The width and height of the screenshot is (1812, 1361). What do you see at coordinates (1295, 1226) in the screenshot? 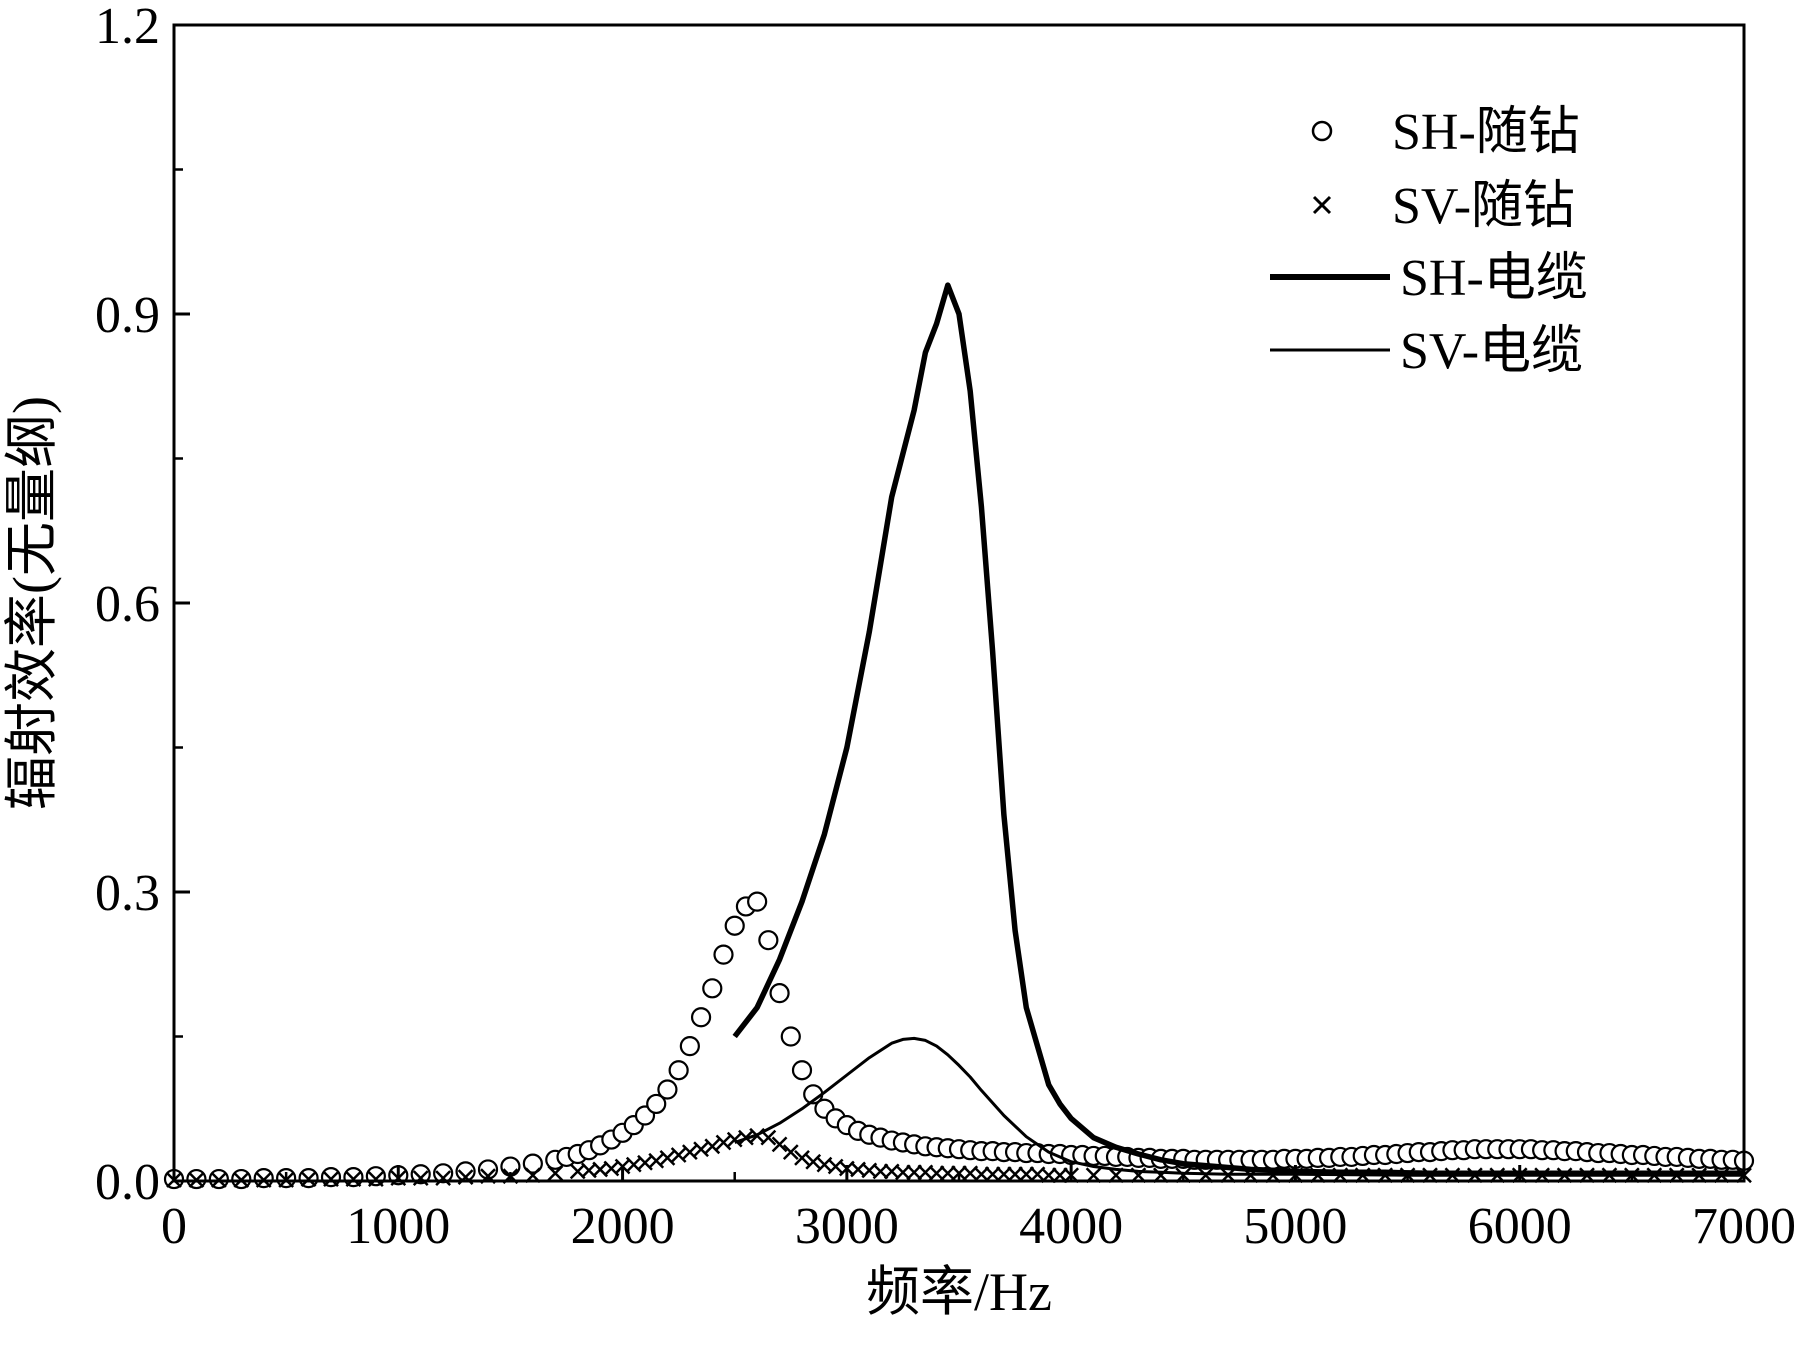
I see `x-tick-label: 5000` at bounding box center [1295, 1226].